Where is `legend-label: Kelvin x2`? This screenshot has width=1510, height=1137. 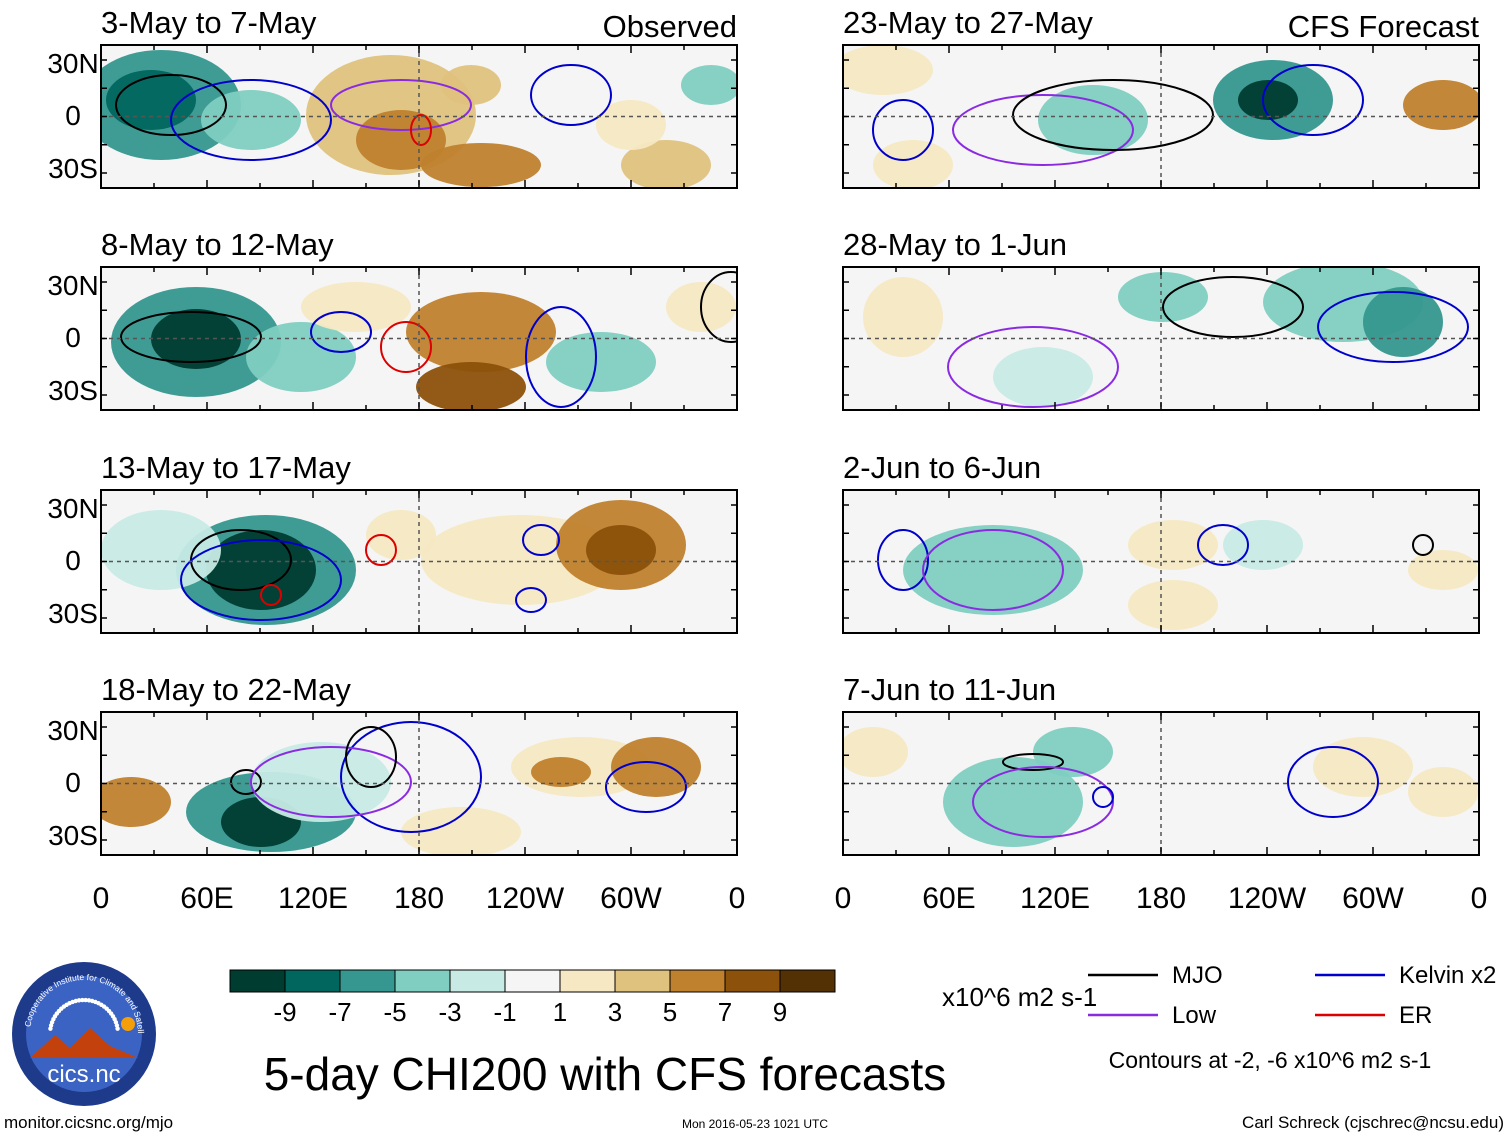
legend-label: Kelvin x2 is located at coordinates (1447, 975).